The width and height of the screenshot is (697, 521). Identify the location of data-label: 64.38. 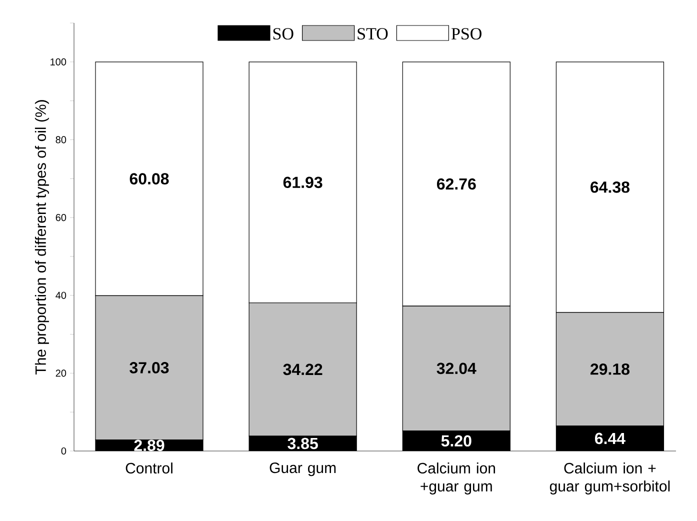
(610, 187).